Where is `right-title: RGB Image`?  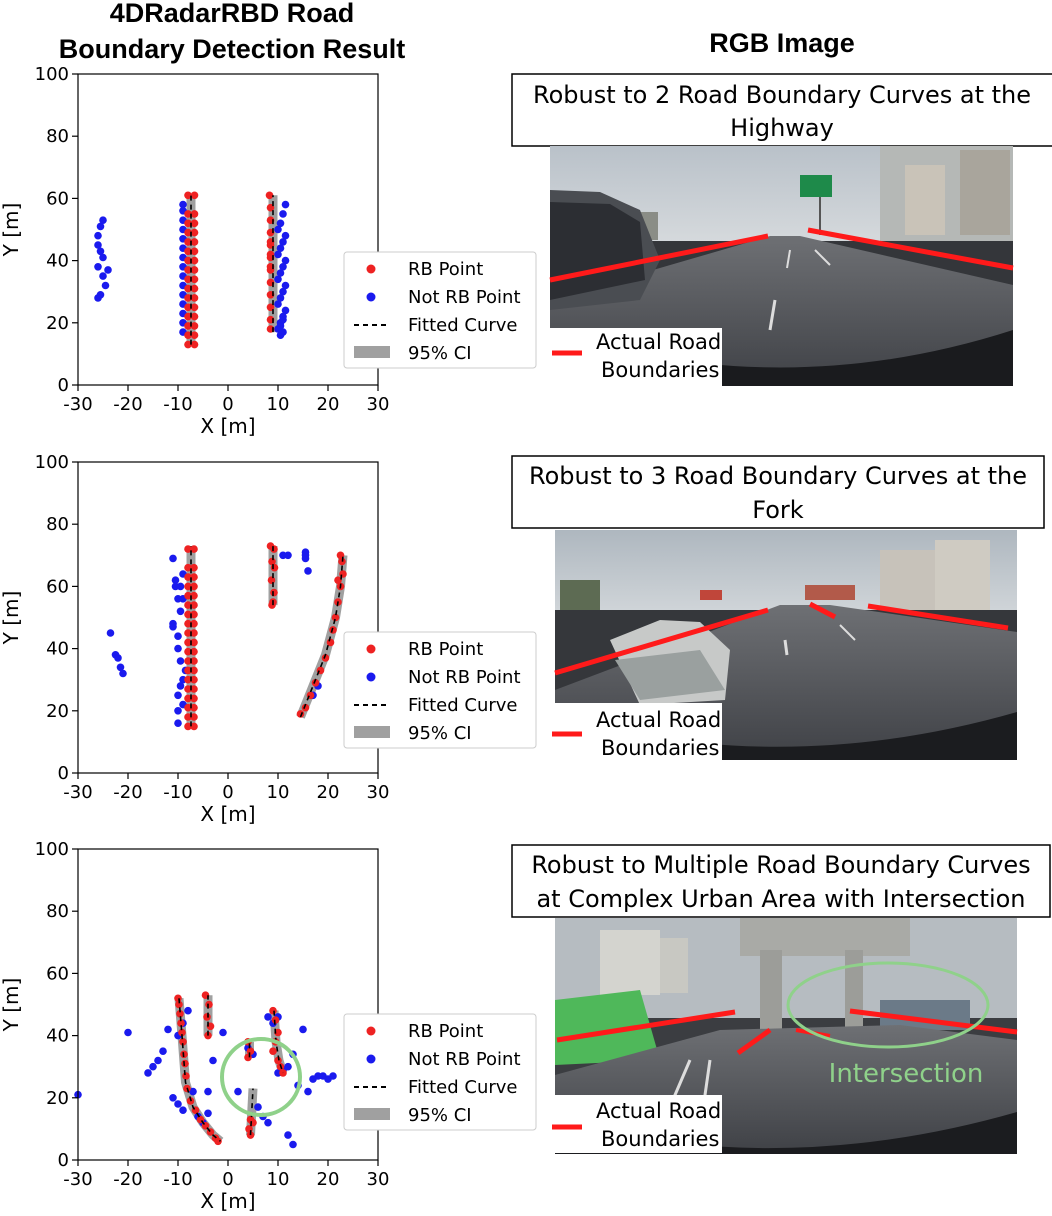 right-title: RGB Image is located at coordinates (782, 43).